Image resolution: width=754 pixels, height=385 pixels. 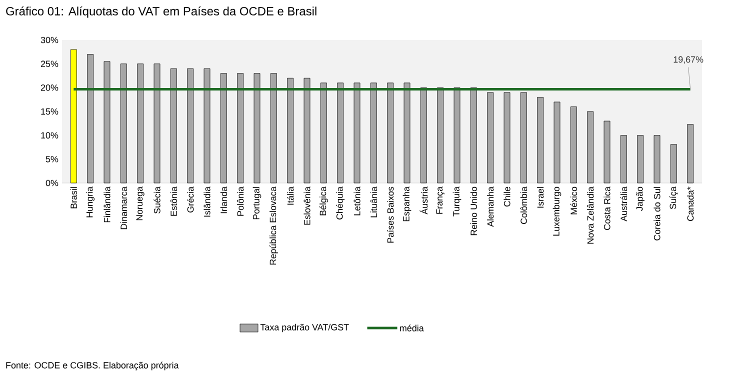 I want to click on y-tick-label: 10%, so click(x=49, y=135).